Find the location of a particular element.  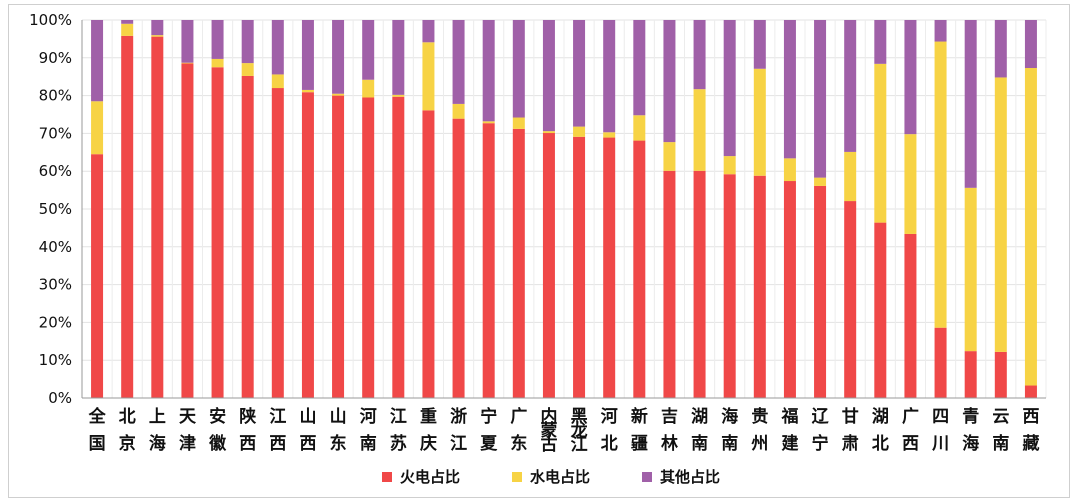

legend-label: 其他占比 is located at coordinates (690, 477).